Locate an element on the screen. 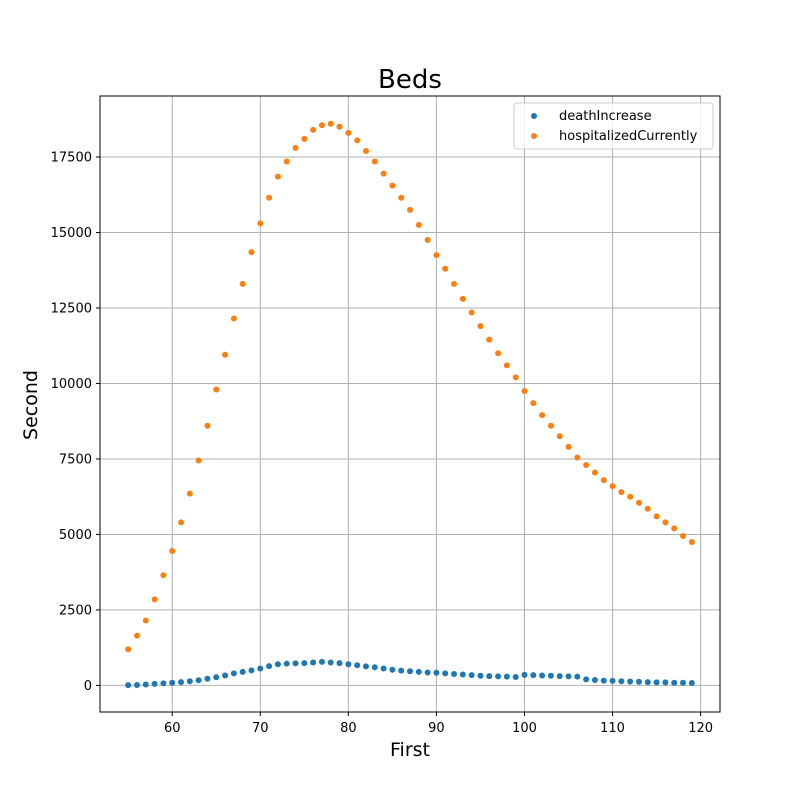 This screenshot has width=800, height=800. x-tick-label: 90 is located at coordinates (436, 728).